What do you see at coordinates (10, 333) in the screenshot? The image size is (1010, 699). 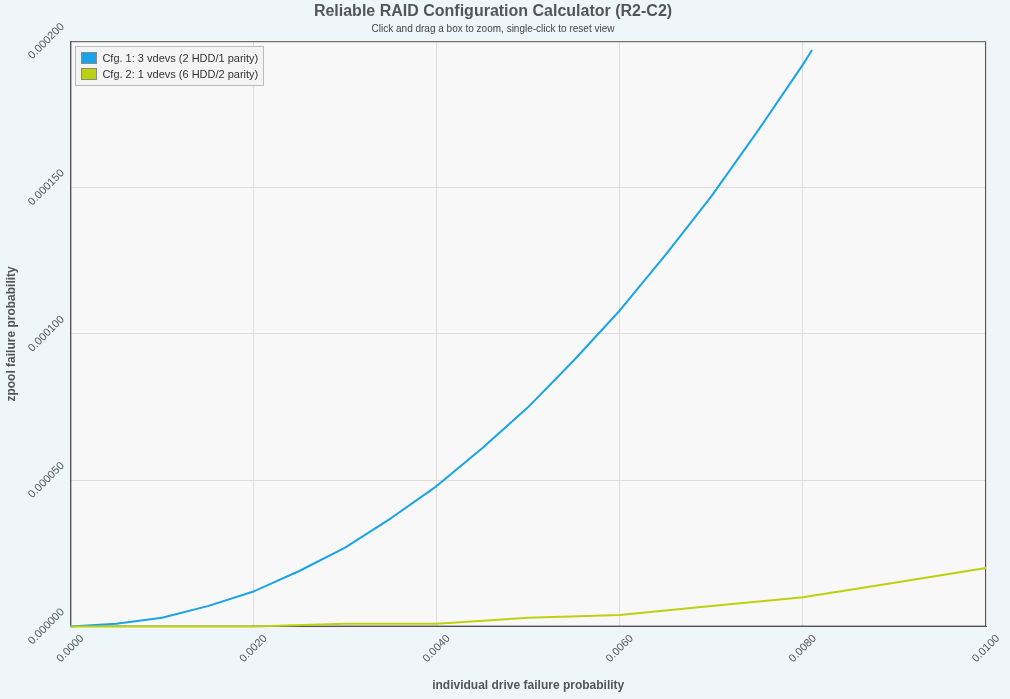 I see `y-axis-title: zpool failure probability` at bounding box center [10, 333].